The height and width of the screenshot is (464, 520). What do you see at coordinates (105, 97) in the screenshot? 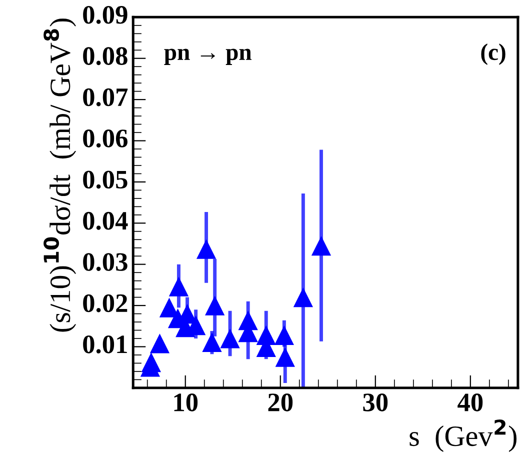
I see `y-tick-label: 0.07` at bounding box center [105, 97].